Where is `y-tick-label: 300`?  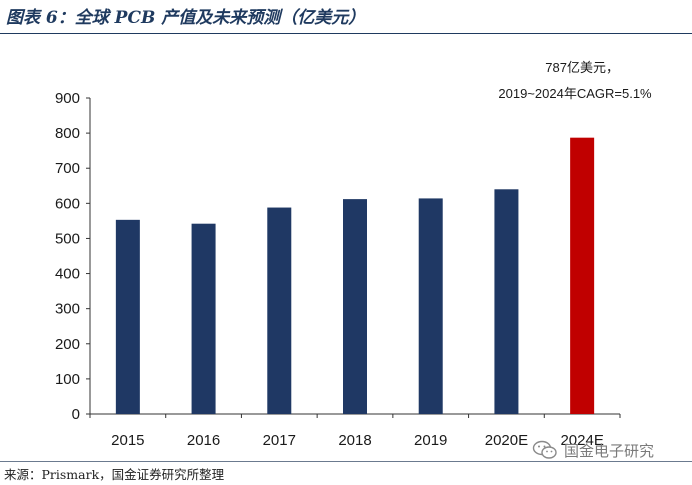 y-tick-label: 300 is located at coordinates (67, 309).